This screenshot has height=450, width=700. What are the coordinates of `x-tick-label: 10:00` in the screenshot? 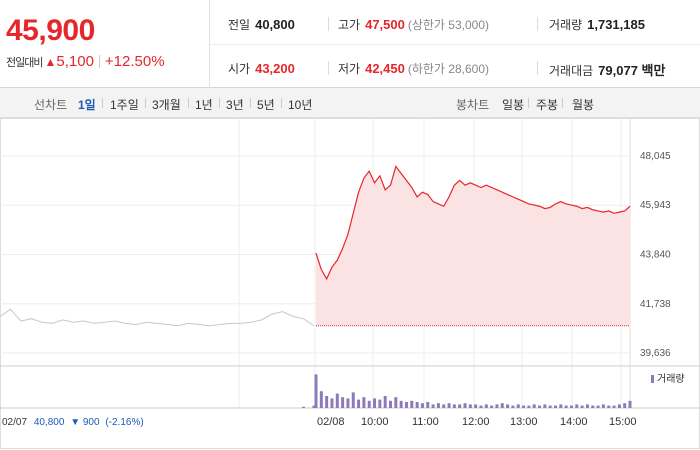 It's located at (375, 422).